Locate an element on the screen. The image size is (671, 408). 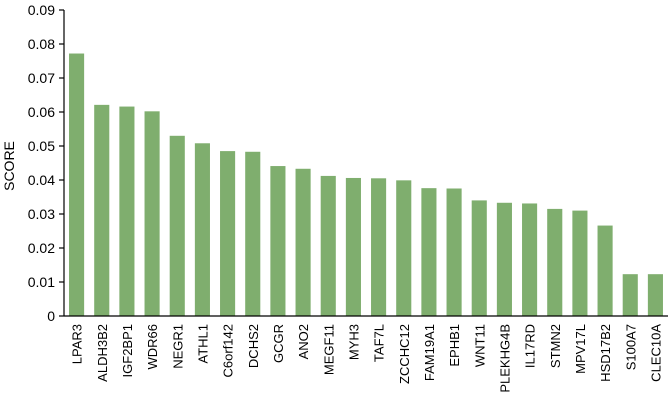
bar-igf2bp1 is located at coordinates (127, 211).